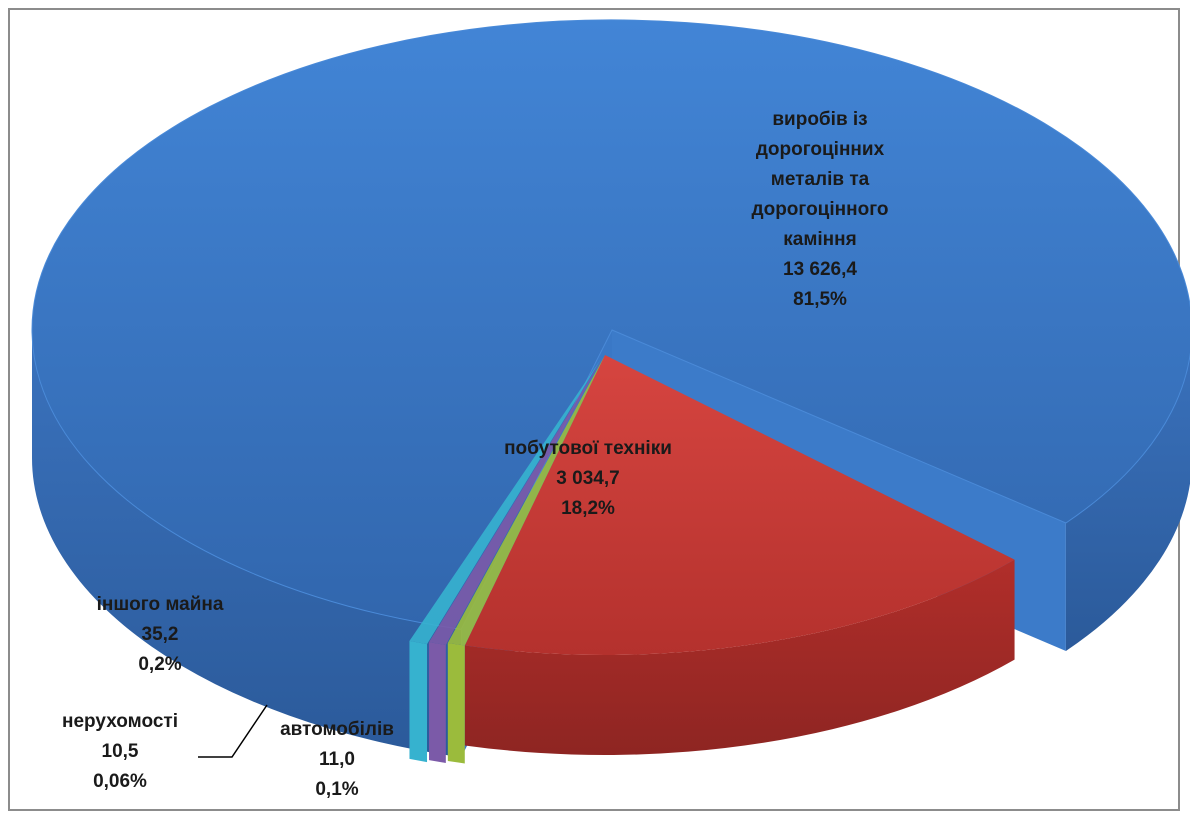 This screenshot has height=820, width=1190. Describe the element at coordinates (456, 703) in the screenshot. I see `slice-cars-side` at that location.